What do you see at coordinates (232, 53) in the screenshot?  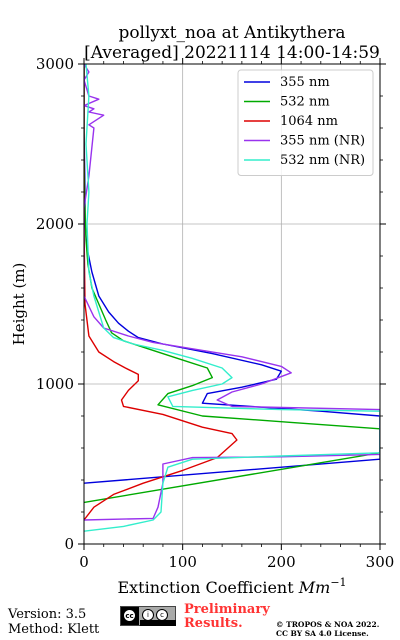 I see `chart-subtitle: [Averaged] 20221114 14:00-14:59` at bounding box center [232, 53].